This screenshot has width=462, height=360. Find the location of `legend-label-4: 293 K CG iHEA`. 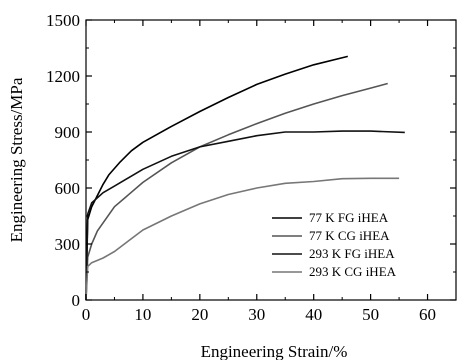

legend-label-4: 293 K CG iHEA is located at coordinates (353, 271).